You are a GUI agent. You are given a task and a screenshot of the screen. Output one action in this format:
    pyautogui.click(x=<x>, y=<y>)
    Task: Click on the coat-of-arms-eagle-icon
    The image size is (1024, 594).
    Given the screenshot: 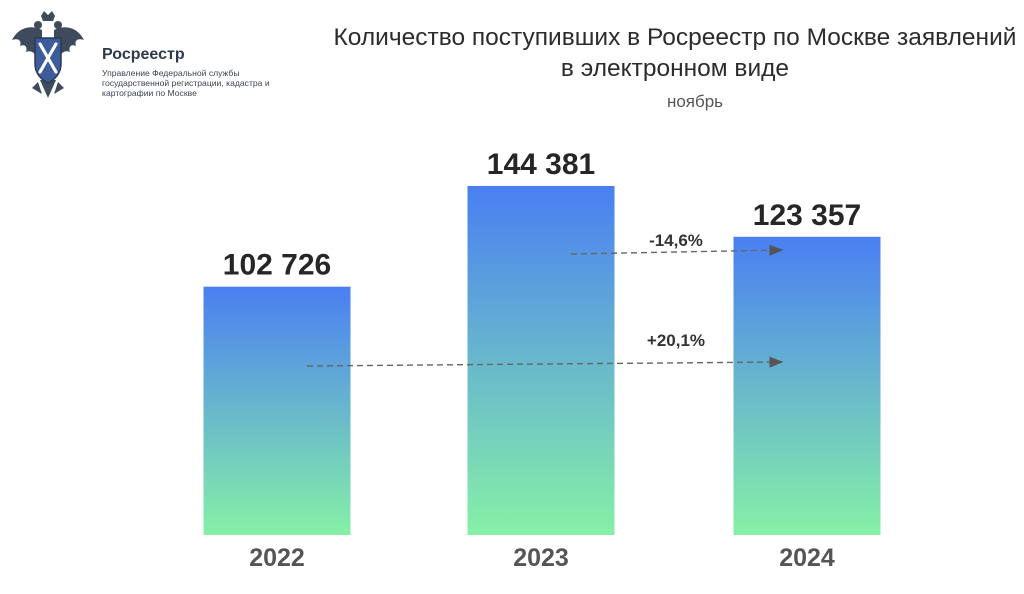 What is the action you would take?
    pyautogui.click(x=48, y=54)
    